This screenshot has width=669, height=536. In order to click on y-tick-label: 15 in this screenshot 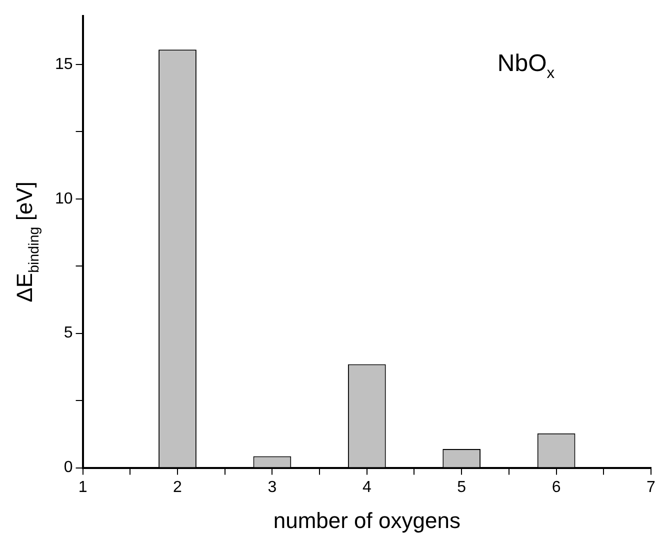, I will do `click(64, 64)`.